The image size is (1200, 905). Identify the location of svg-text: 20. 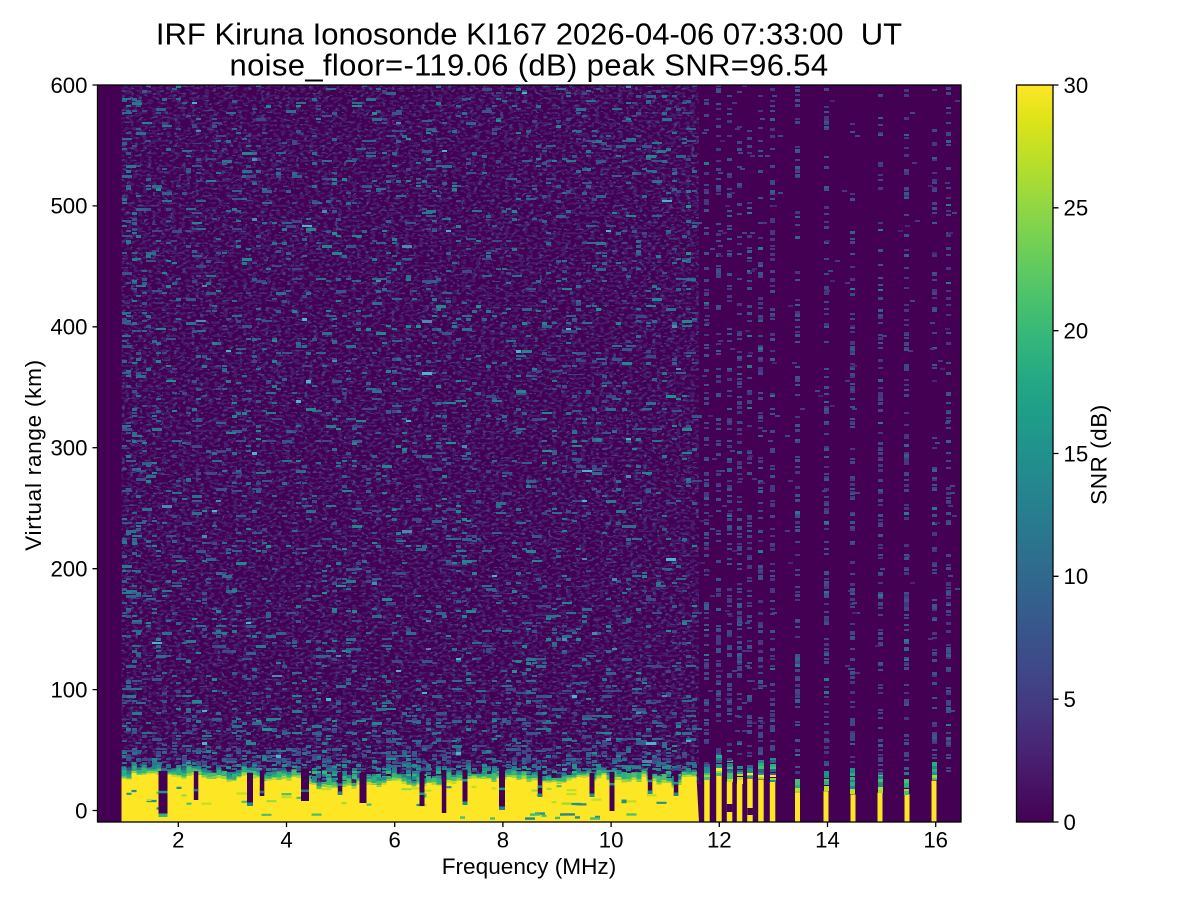
(1076, 331).